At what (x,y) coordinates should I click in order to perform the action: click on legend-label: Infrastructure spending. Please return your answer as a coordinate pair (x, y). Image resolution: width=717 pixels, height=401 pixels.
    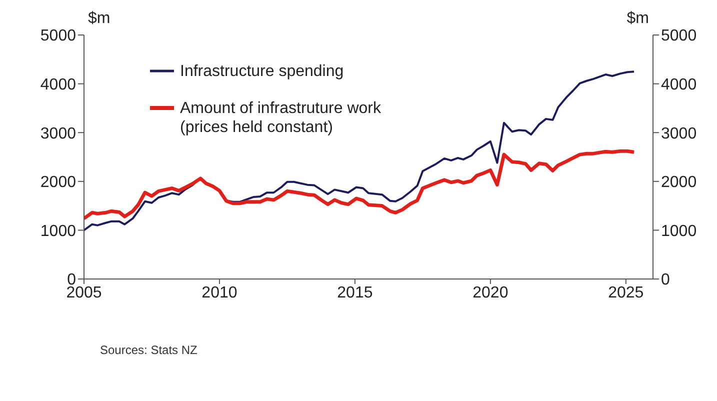
    Looking at the image, I should click on (262, 71).